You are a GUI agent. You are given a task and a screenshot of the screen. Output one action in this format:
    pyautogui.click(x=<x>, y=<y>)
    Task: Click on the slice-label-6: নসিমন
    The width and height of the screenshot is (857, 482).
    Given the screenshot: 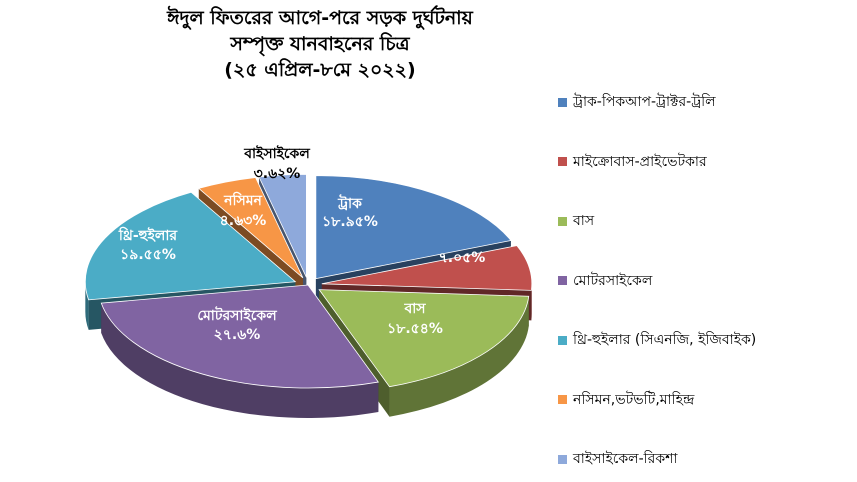 What is the action you would take?
    pyautogui.click(x=242, y=200)
    